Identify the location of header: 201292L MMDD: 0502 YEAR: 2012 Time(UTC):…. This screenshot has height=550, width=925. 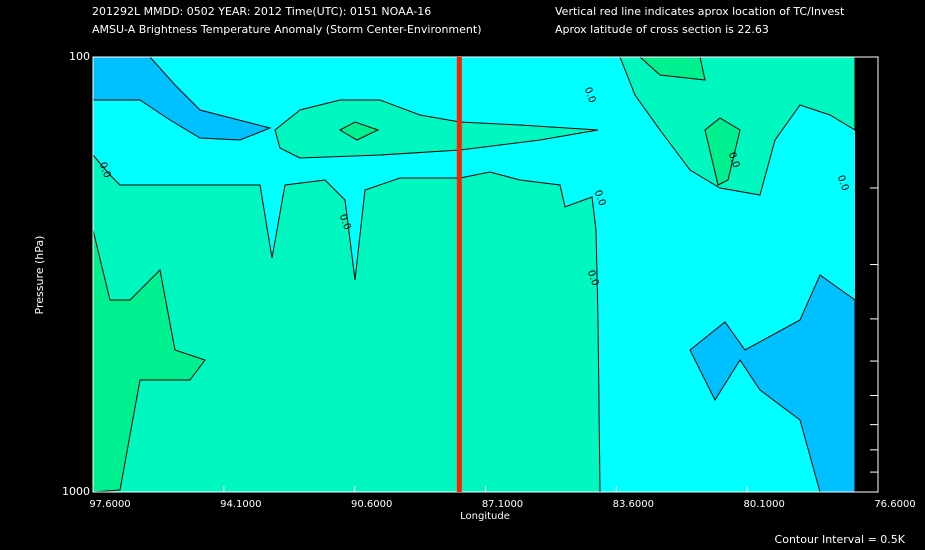
(261, 11).